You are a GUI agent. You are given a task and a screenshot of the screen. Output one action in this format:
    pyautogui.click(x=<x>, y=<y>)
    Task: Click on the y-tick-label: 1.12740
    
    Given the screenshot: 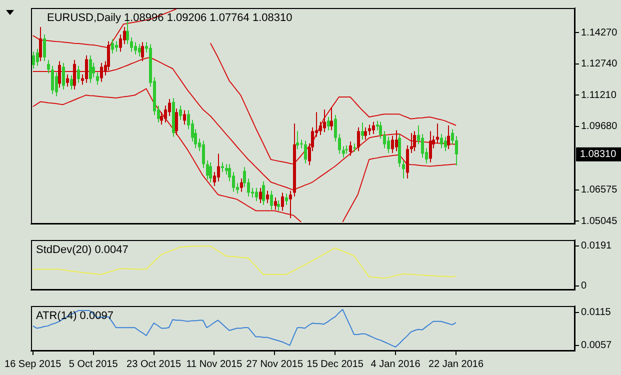 What is the action you would take?
    pyautogui.click(x=599, y=64)
    